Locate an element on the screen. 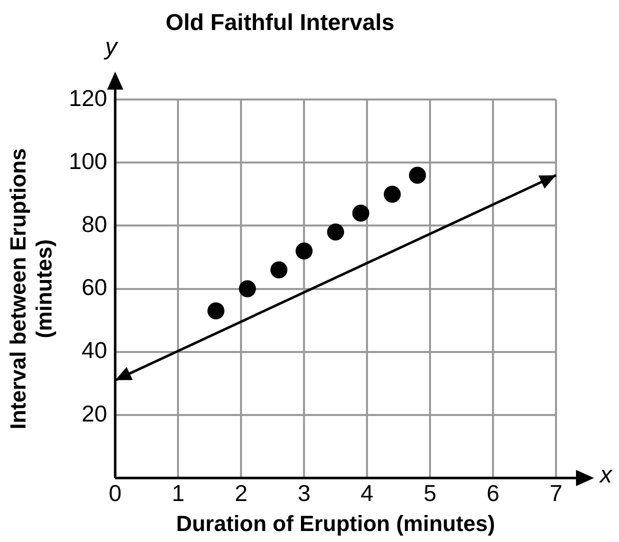  x-tick-label: 0 is located at coordinates (115, 493).